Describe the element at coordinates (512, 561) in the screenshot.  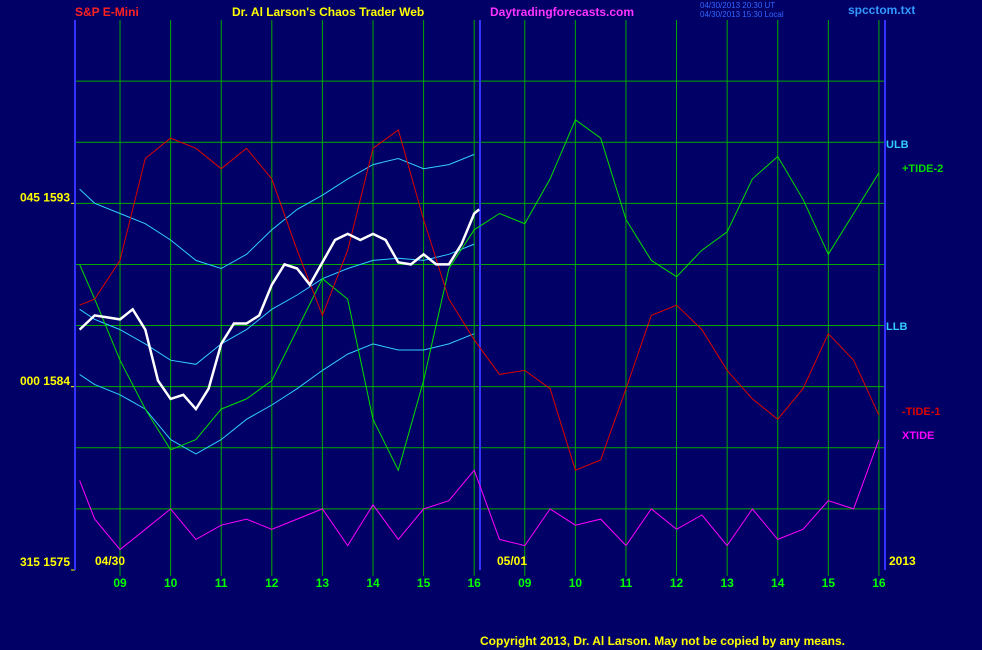
I see `date-label: 05/01` at that location.